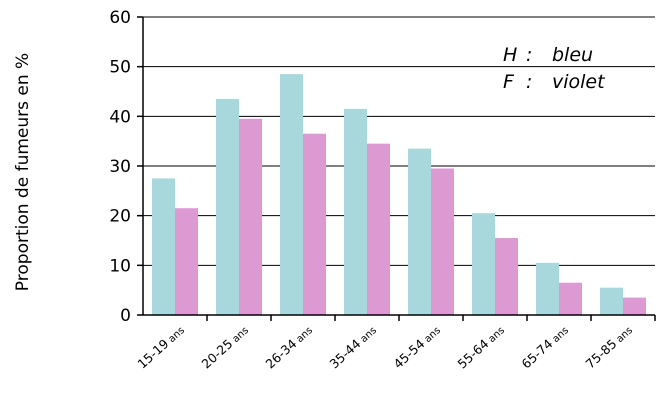 This screenshot has height=394, width=665. Describe the element at coordinates (352, 346) in the screenshot. I see `x-tick-label-35-44: 35-44 ans` at that location.